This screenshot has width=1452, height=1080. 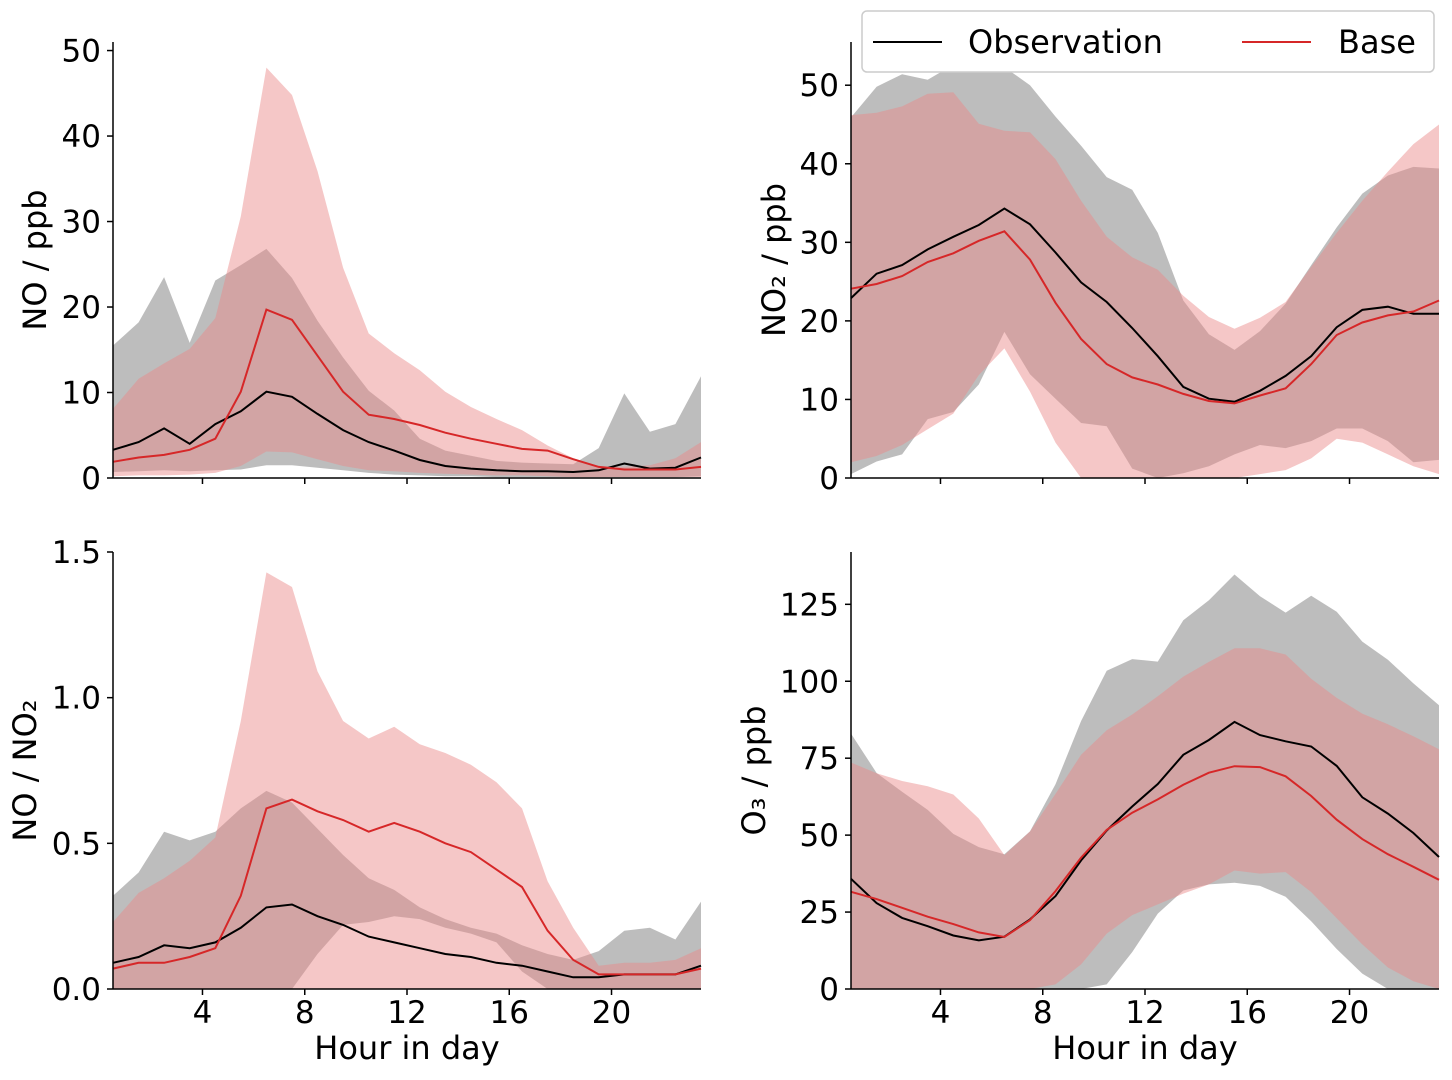 What do you see at coordinates (611, 1013) in the screenshot?
I see `bottom-left-x-tick-label: 20` at bounding box center [611, 1013].